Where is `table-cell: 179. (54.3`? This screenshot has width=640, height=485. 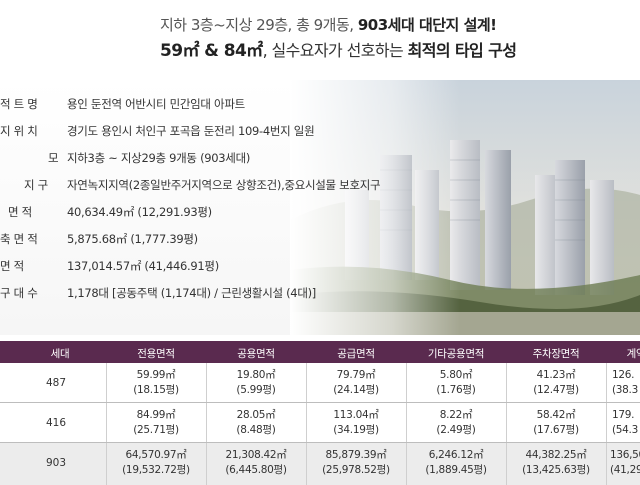
table-cell: 179. (54.3 is located at coordinates (625, 422).